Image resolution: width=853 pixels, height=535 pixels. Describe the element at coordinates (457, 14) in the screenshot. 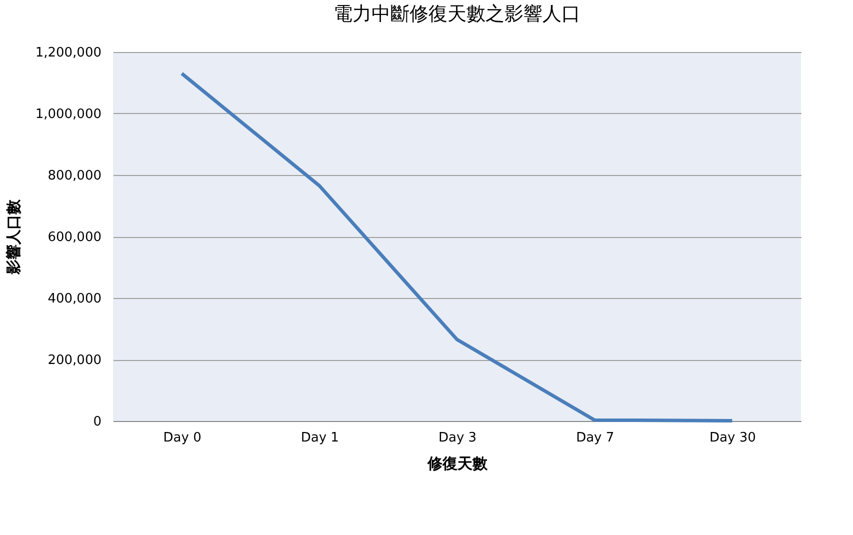

I see `chart-title: 電力中斷修復天數之影響人口` at that location.